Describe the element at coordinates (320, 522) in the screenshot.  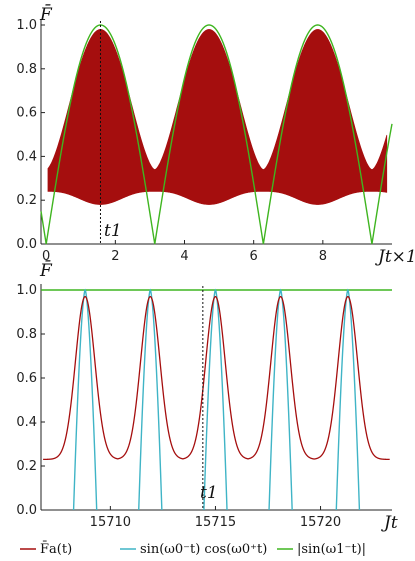
I see `bottom-x-tick-label: 15720` at that location.